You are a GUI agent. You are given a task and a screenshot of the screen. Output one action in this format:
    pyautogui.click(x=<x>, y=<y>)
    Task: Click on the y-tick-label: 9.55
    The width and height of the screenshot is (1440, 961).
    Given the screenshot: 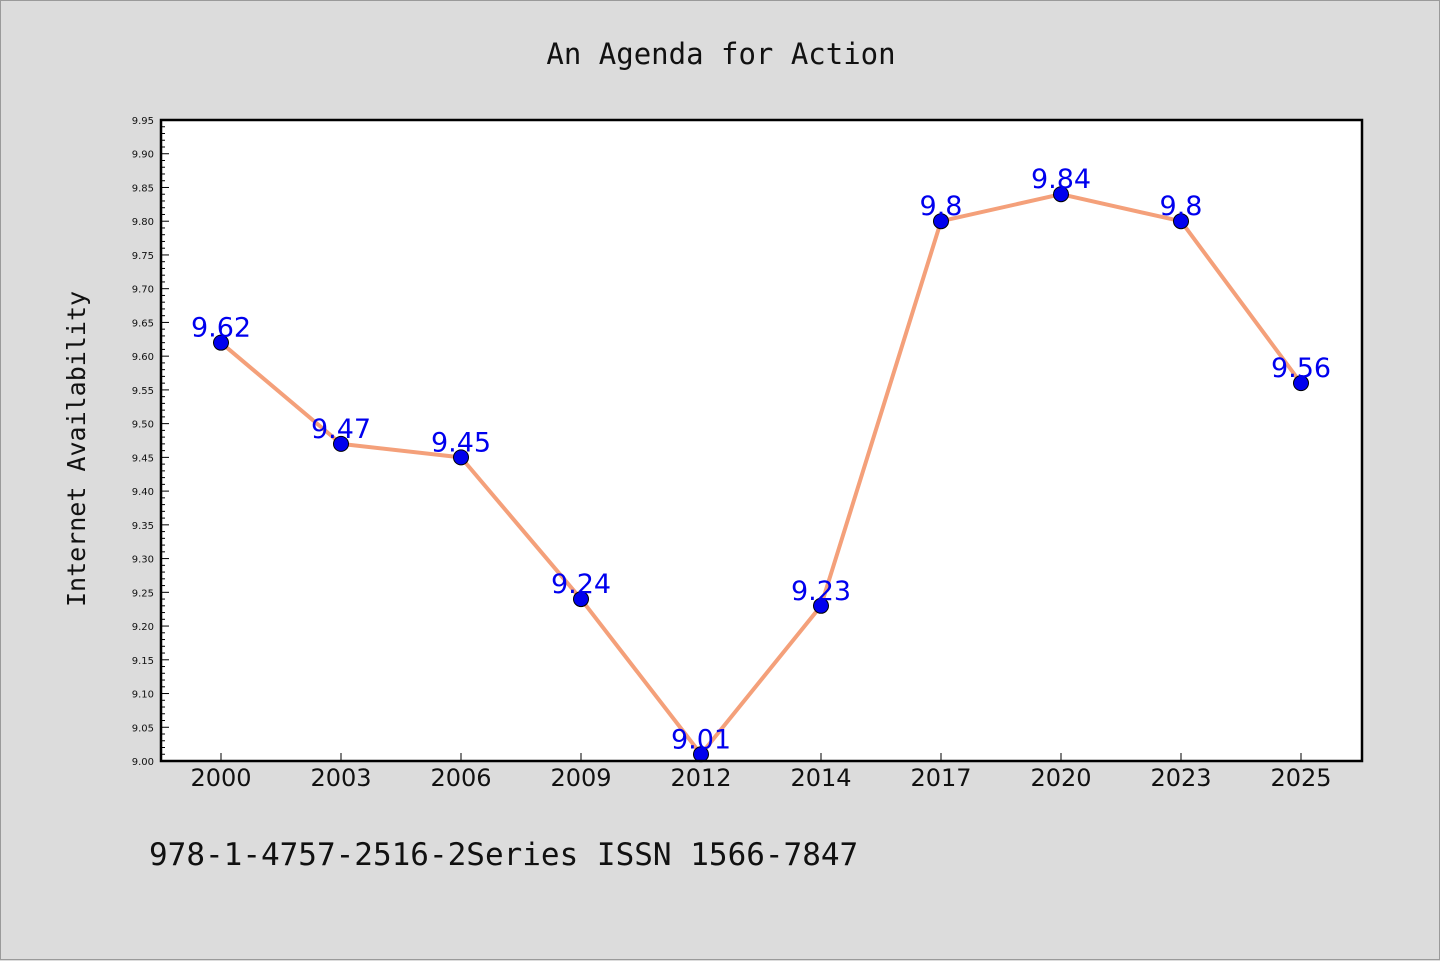 What is the action you would take?
    pyautogui.click(x=143, y=391)
    